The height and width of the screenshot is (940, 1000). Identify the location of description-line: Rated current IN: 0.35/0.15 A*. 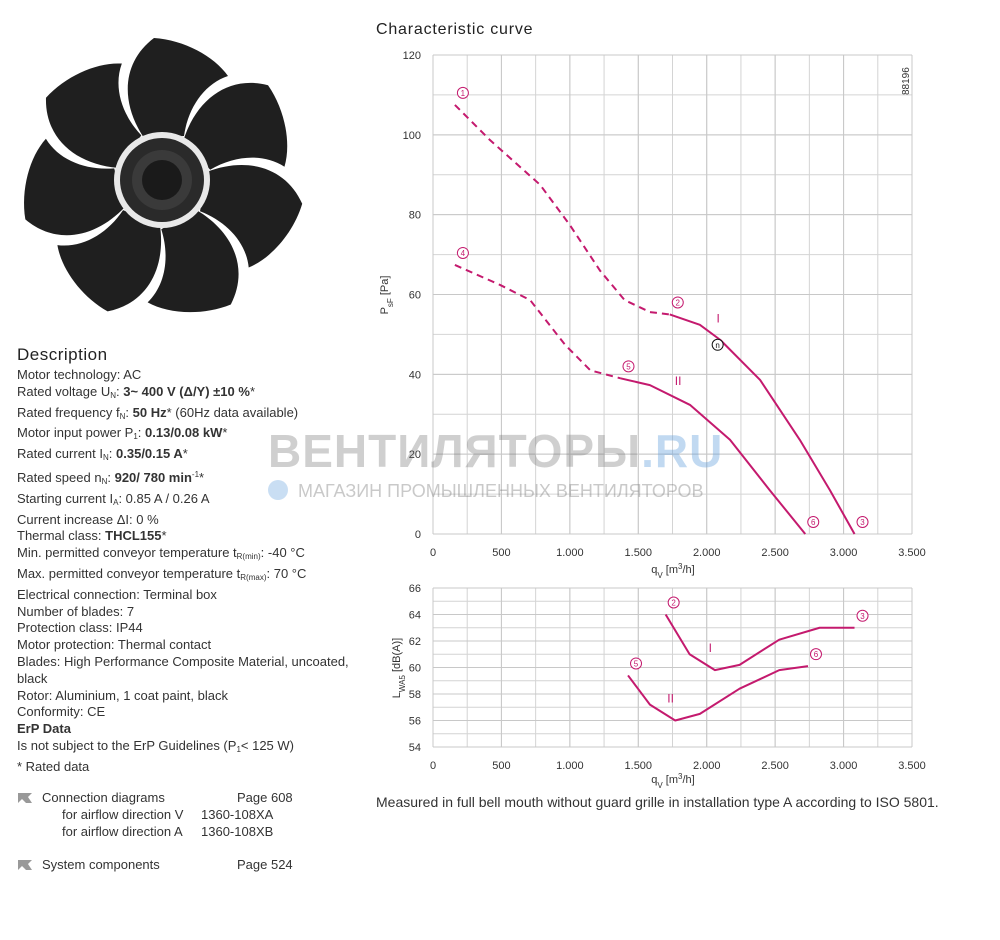
(189, 456).